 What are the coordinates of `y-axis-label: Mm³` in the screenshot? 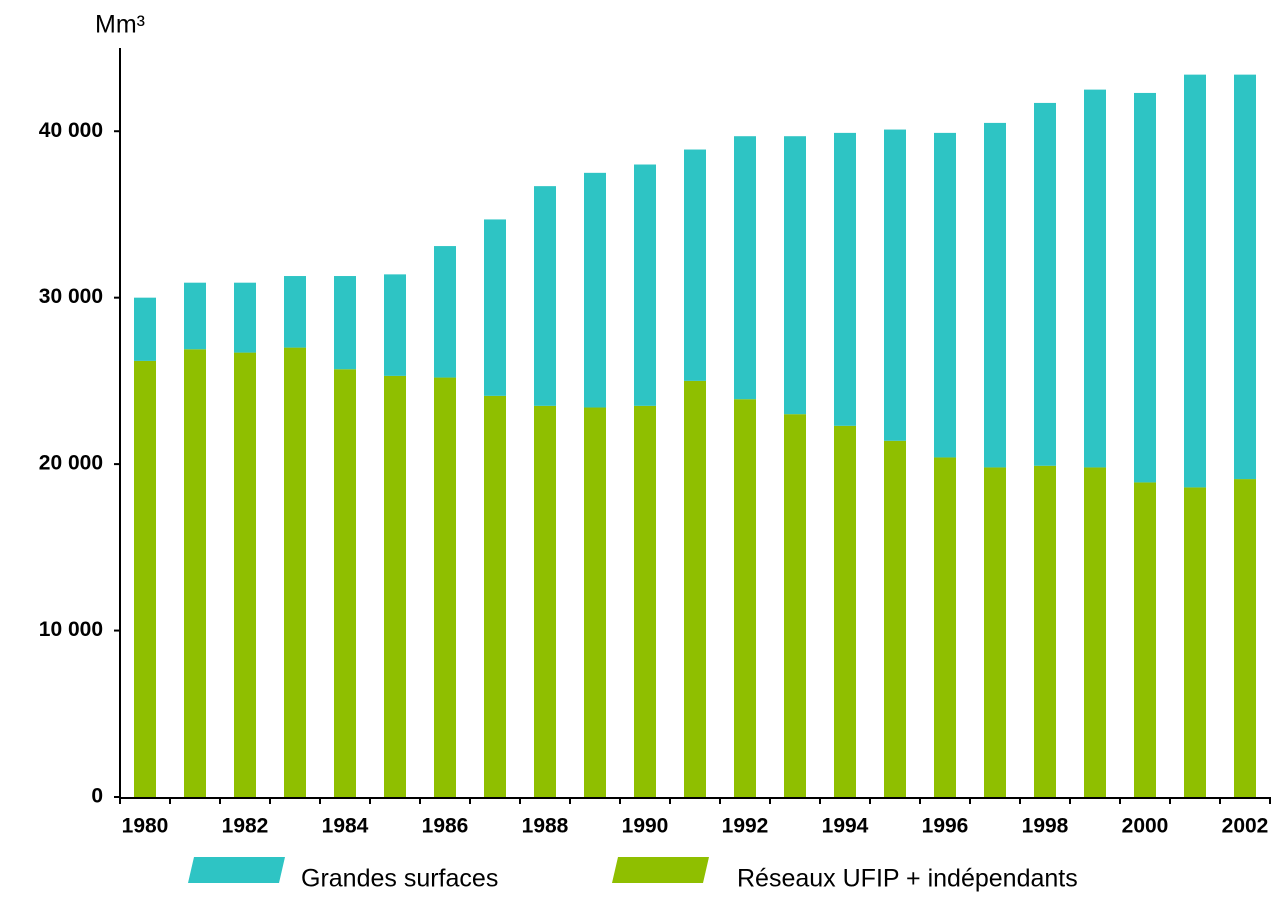 It's located at (120, 25).